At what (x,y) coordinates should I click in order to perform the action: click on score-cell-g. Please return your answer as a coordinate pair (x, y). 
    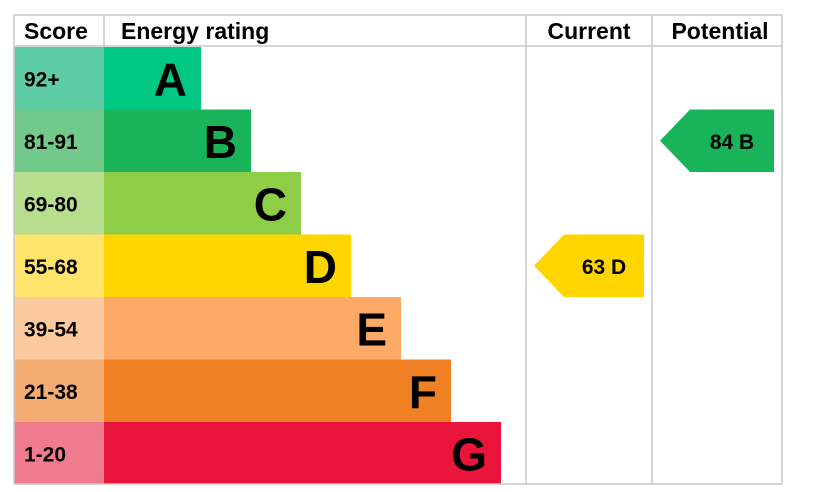
    Looking at the image, I should click on (59, 453).